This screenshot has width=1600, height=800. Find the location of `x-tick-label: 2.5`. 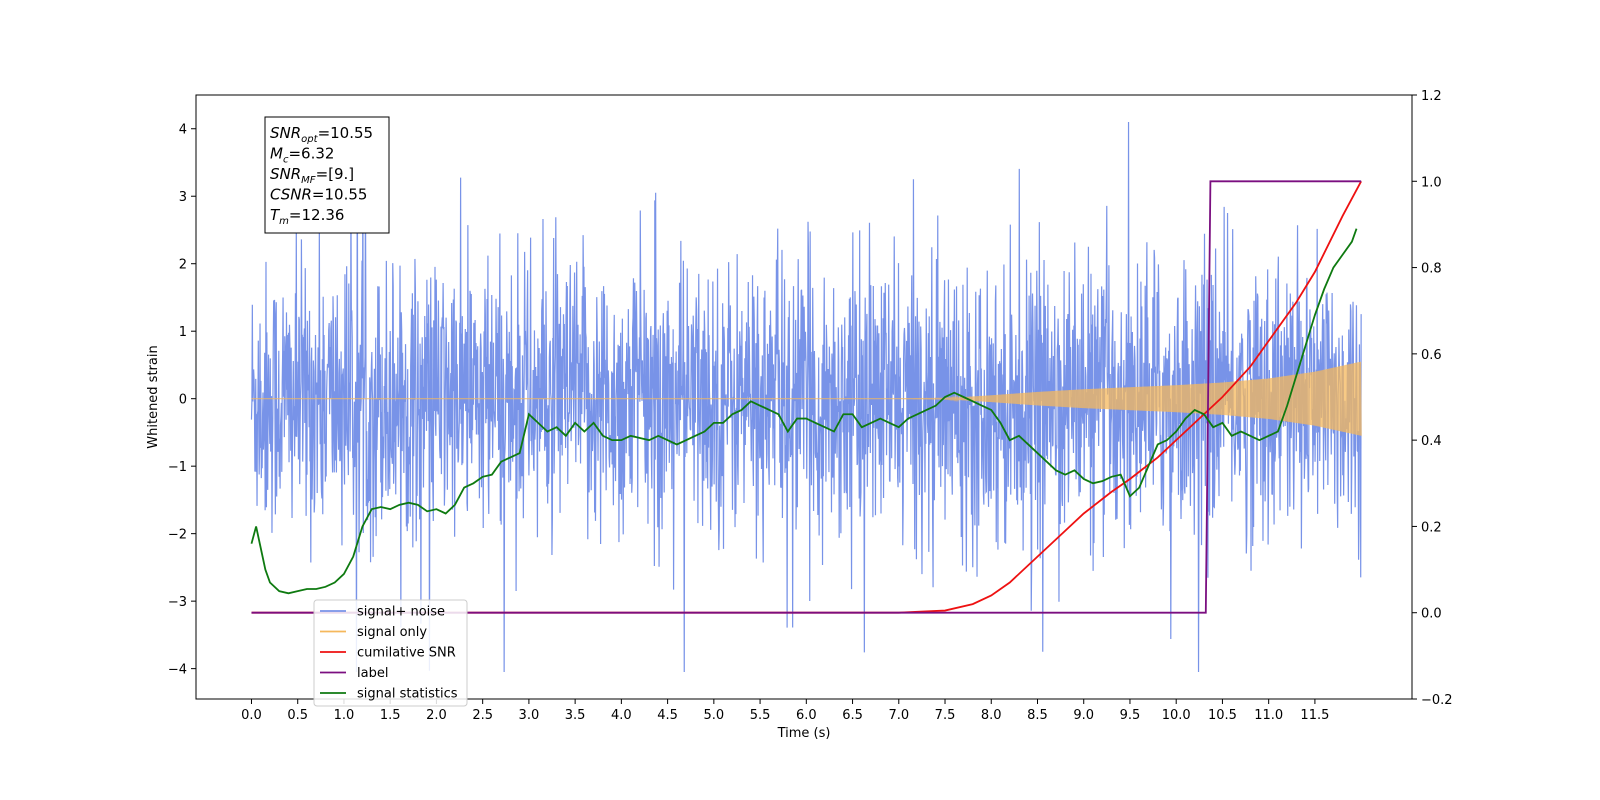

x-tick-label: 2.5 is located at coordinates (482, 715).